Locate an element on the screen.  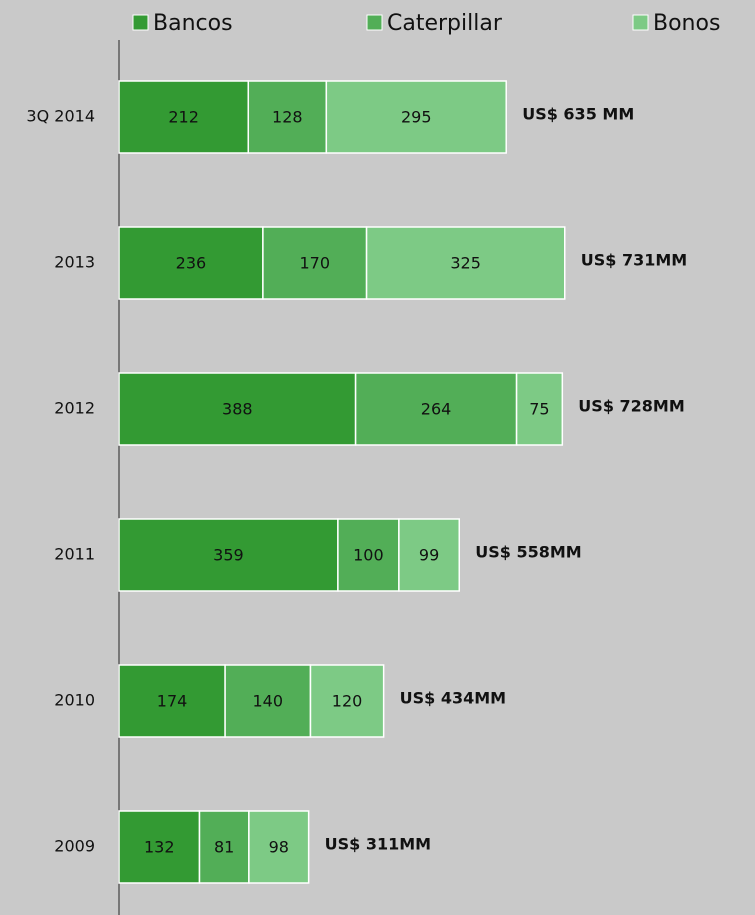
y-tick-label: 2012 is located at coordinates (74, 408).